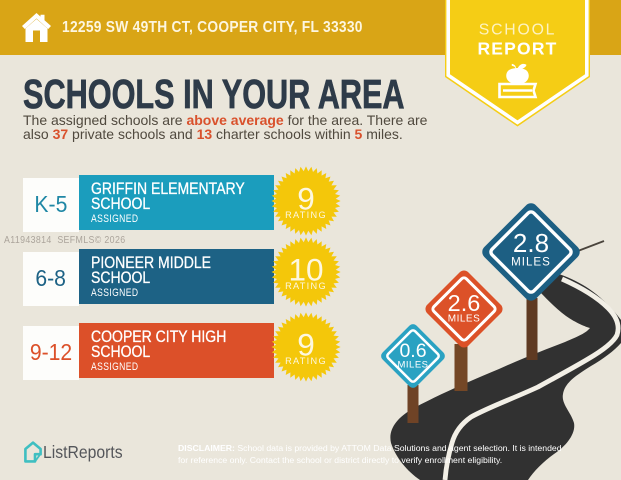  Describe the element at coordinates (464, 303) in the screenshot. I see `svg-text: 2.6` at that location.